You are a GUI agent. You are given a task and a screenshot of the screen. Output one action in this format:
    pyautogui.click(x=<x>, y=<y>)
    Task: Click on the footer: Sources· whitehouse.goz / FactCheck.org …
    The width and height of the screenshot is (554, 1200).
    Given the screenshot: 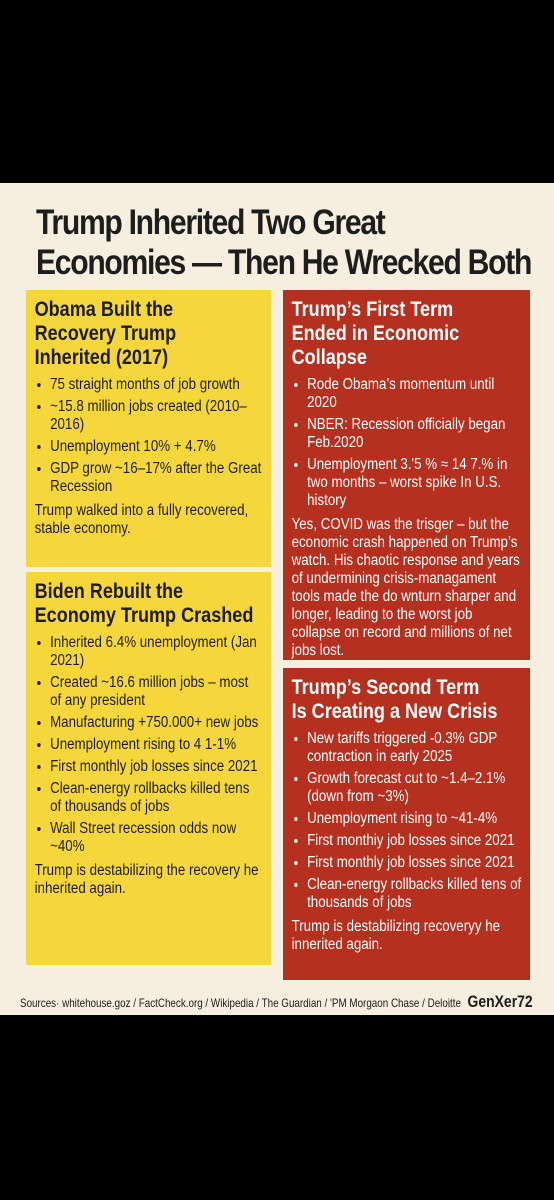 What is the action you would take?
    pyautogui.click(x=276, y=1002)
    